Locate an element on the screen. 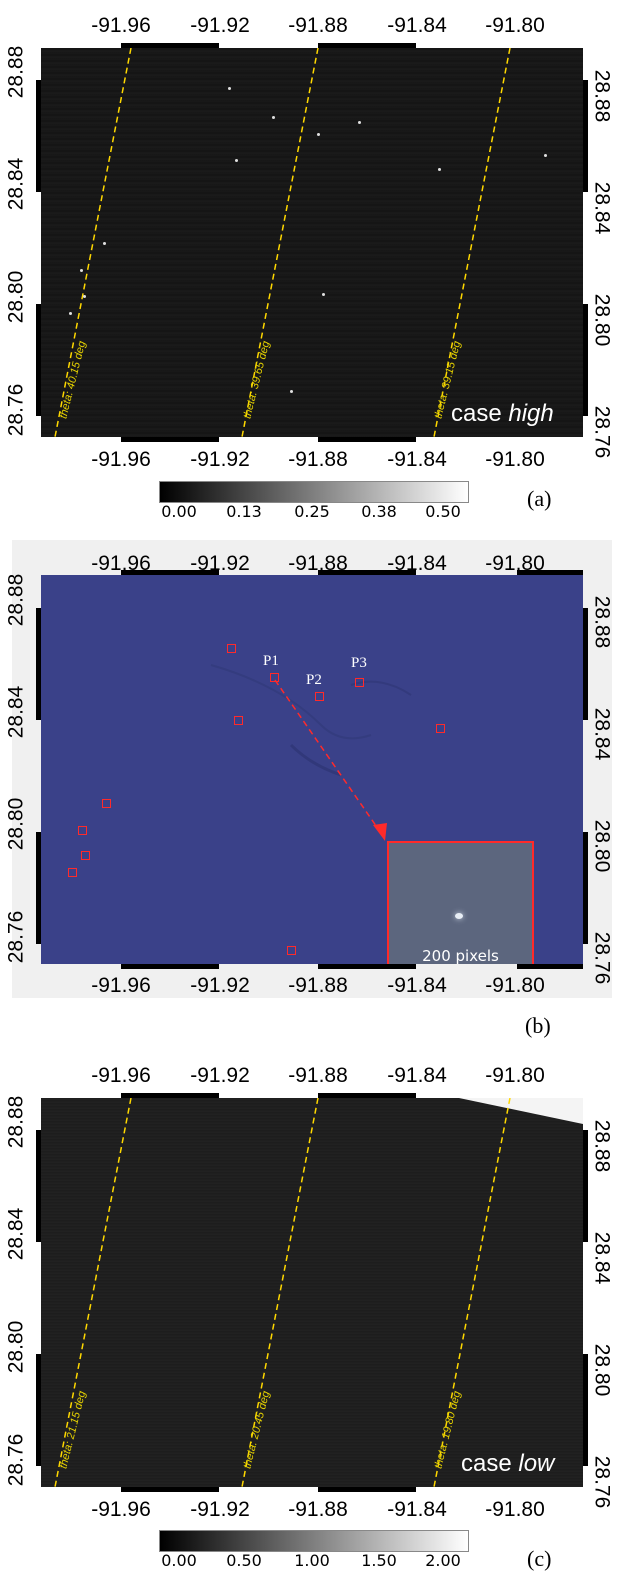  panel-label: (c) is located at coordinates (539, 1558).